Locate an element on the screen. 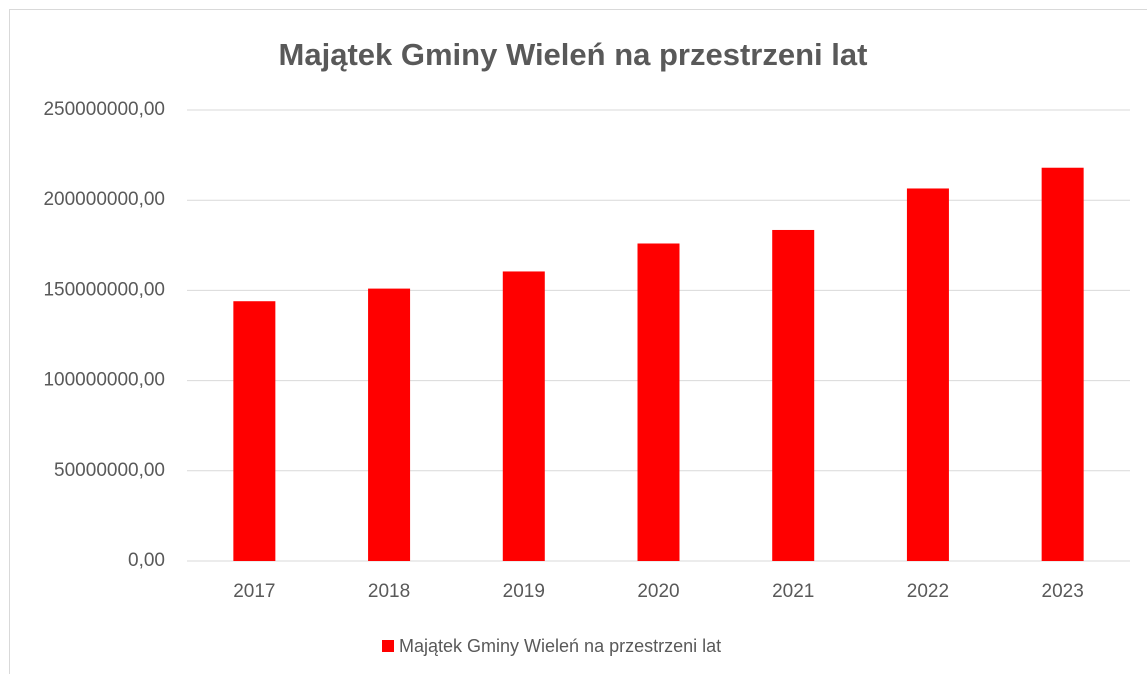  x-tick-label: 2020 is located at coordinates (658, 591).